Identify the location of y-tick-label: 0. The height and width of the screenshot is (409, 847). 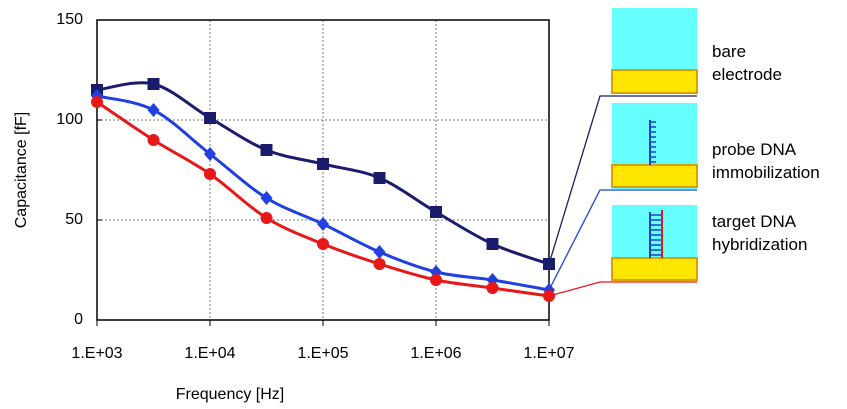
(78, 319).